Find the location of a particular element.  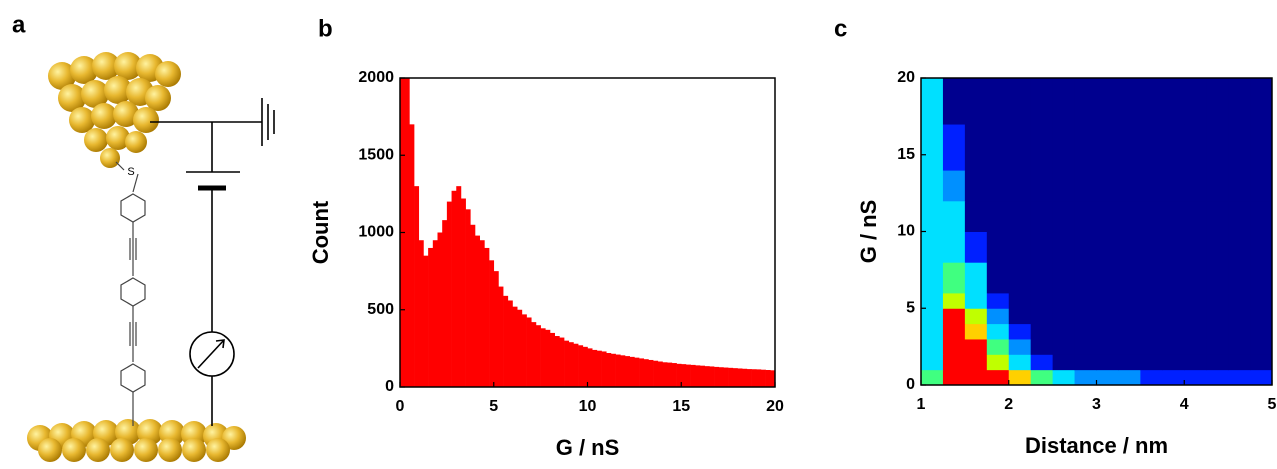

x-axis-label: Distance / nm is located at coordinates (1096, 445).